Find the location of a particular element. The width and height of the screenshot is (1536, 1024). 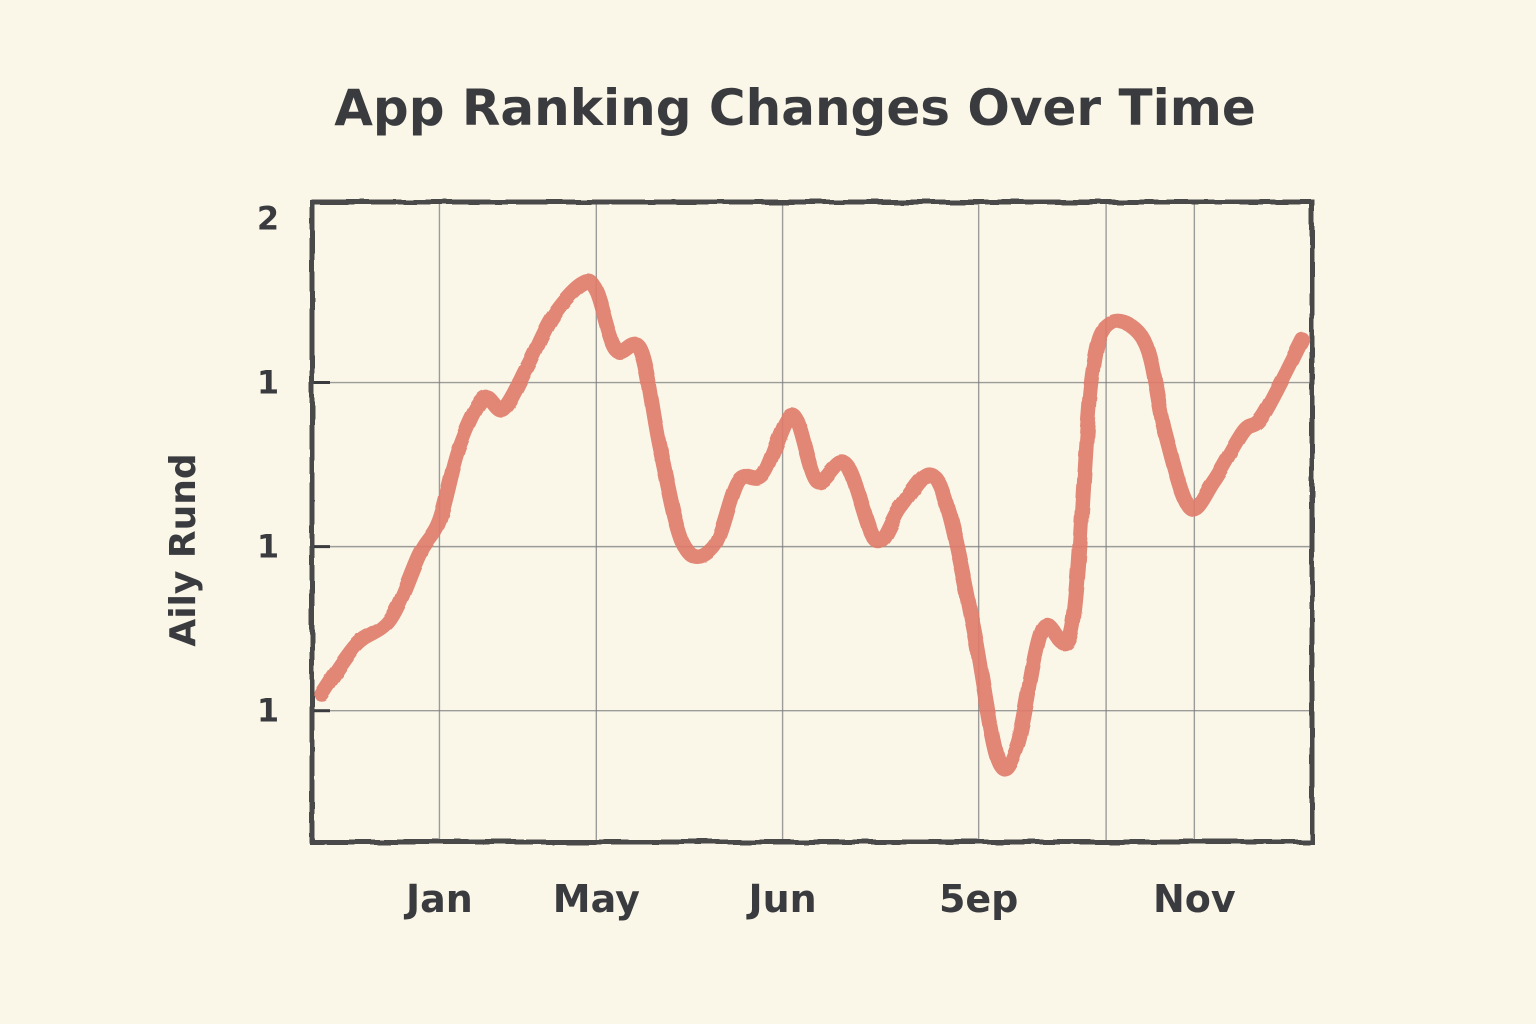

x-tick-label-2: Jun is located at coordinates (780, 899).